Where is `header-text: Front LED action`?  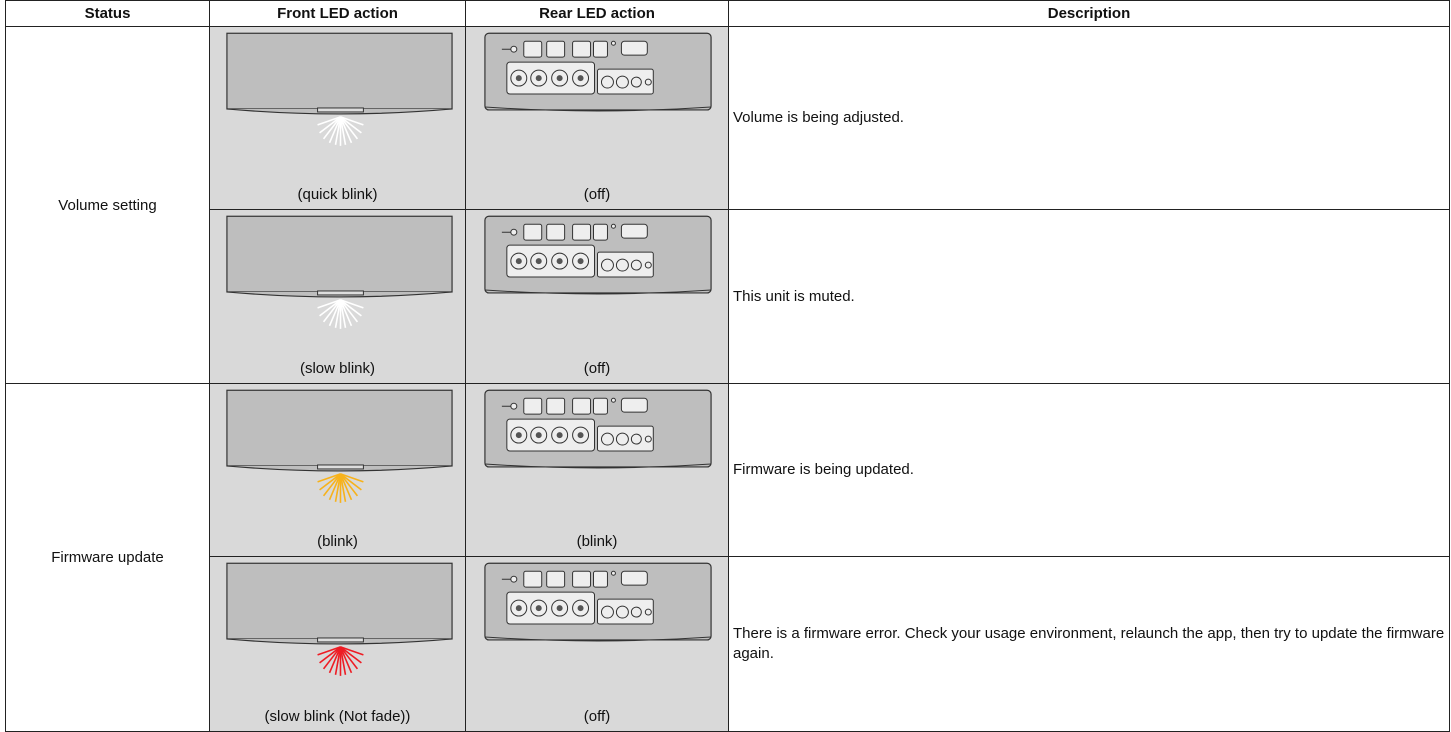 header-text: Front LED action is located at coordinates (337, 13).